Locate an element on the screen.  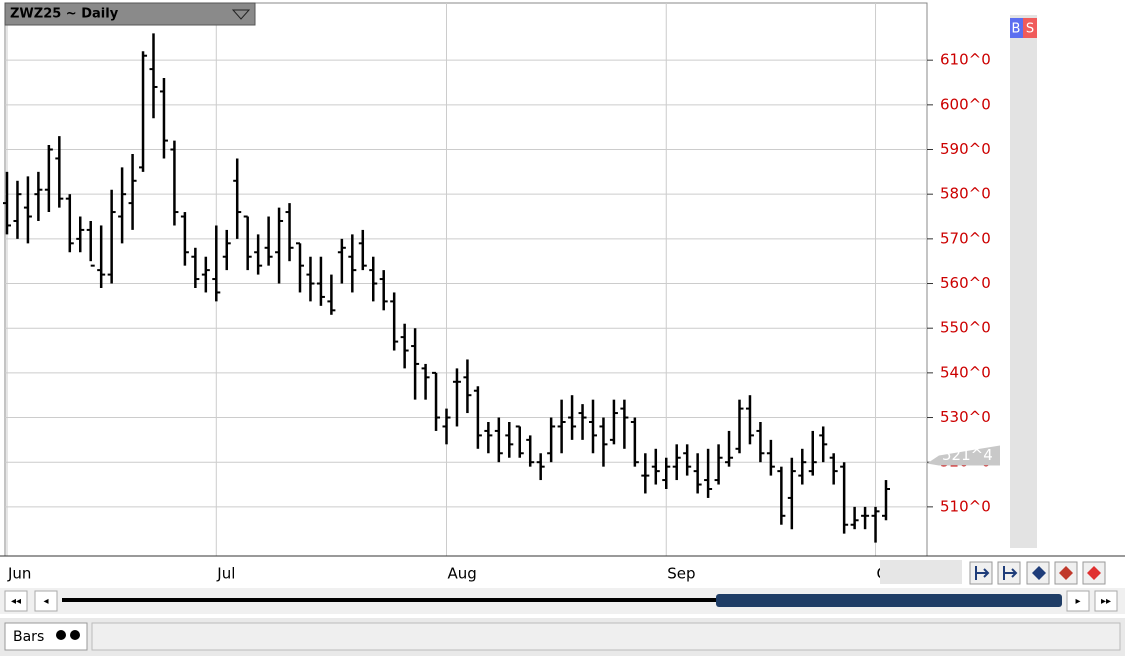
scroll-end is located at coordinates (1106, 601).